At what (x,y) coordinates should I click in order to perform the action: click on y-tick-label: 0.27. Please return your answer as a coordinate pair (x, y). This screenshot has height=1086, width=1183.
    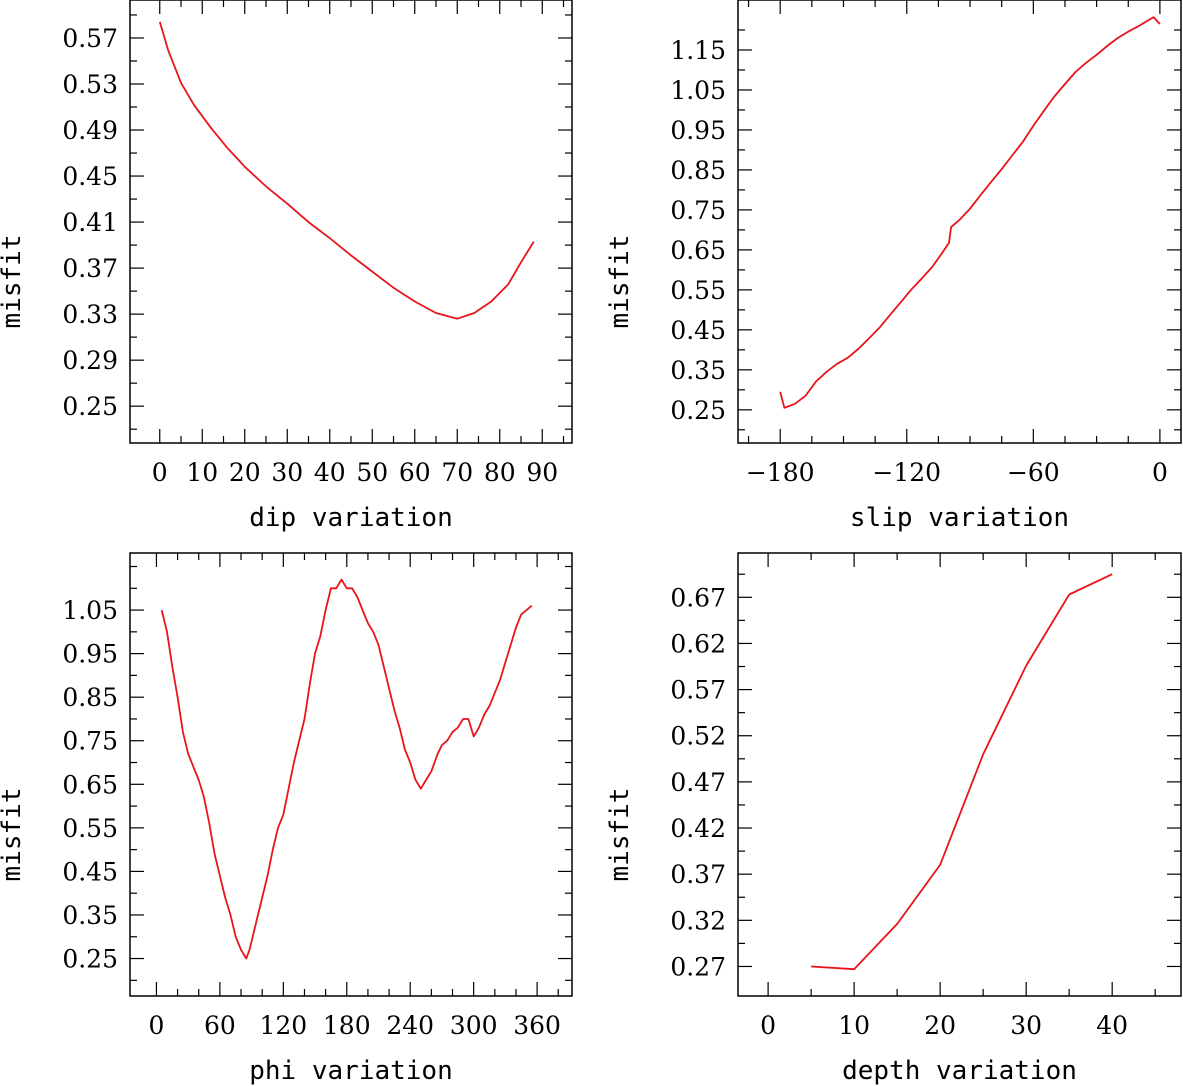
    Looking at the image, I should click on (698, 966).